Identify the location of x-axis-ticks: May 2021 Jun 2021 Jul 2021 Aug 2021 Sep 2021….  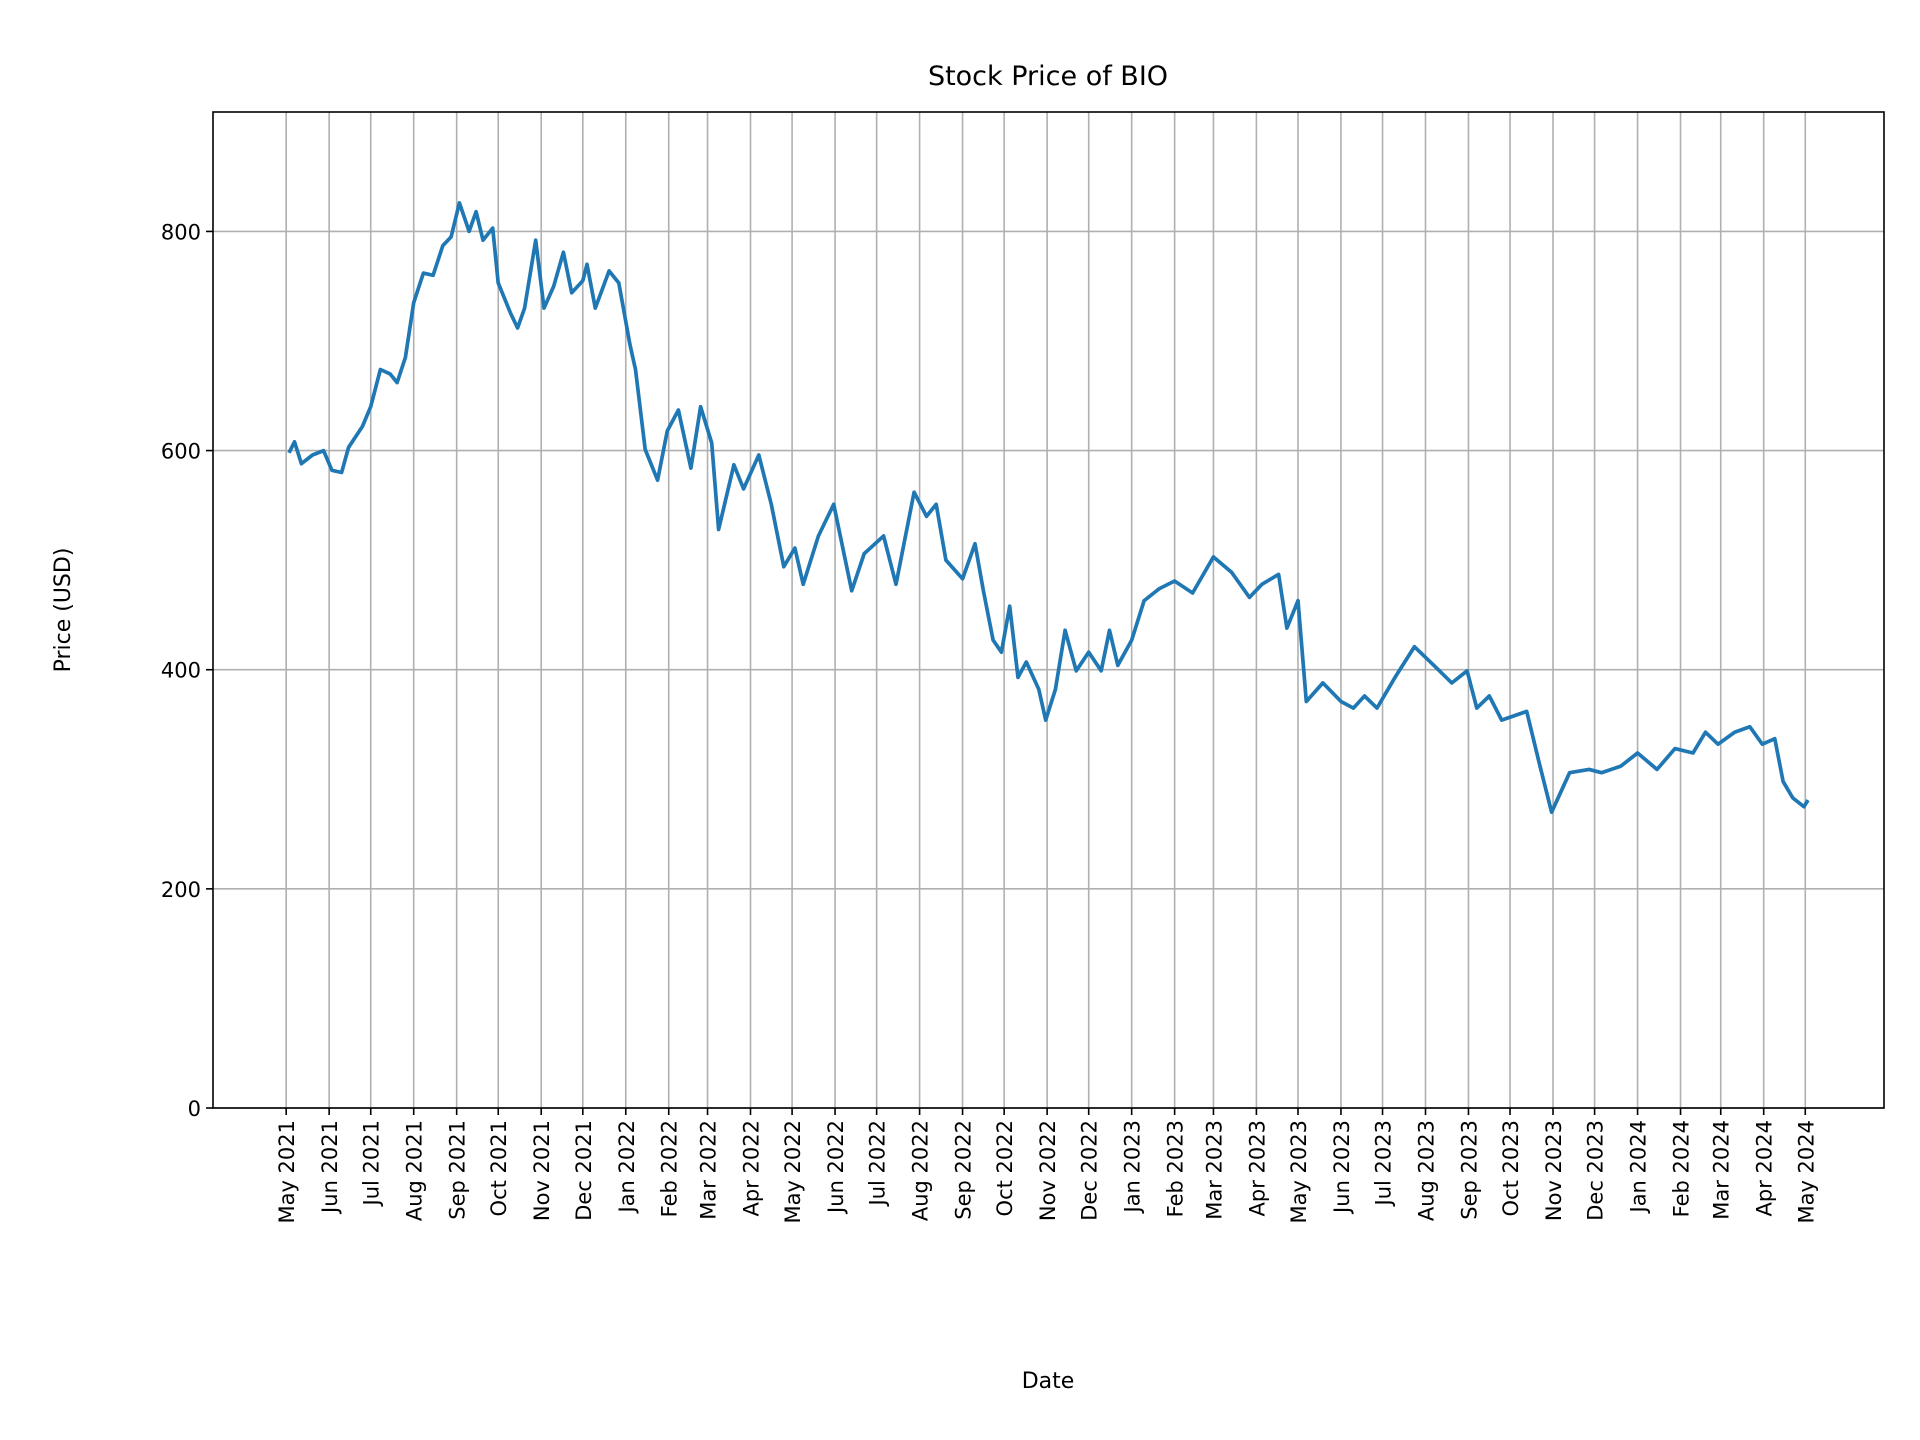
(1046, 1166).